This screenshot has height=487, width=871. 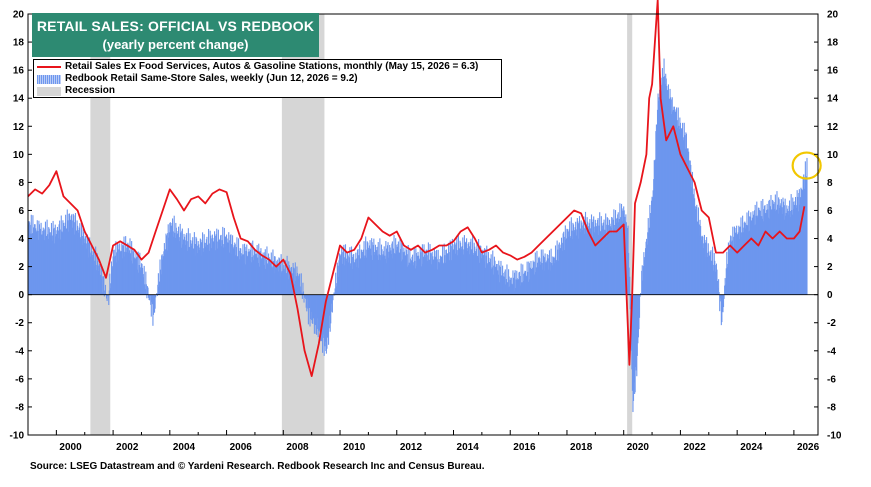 What do you see at coordinates (833, 71) in the screenshot?
I see `y-tick-label-right: 16` at bounding box center [833, 71].